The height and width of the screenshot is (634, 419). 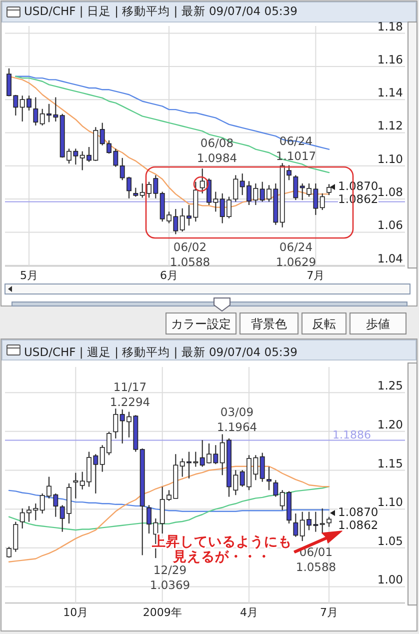 I want to click on text: 背景色, so click(x=269, y=324).